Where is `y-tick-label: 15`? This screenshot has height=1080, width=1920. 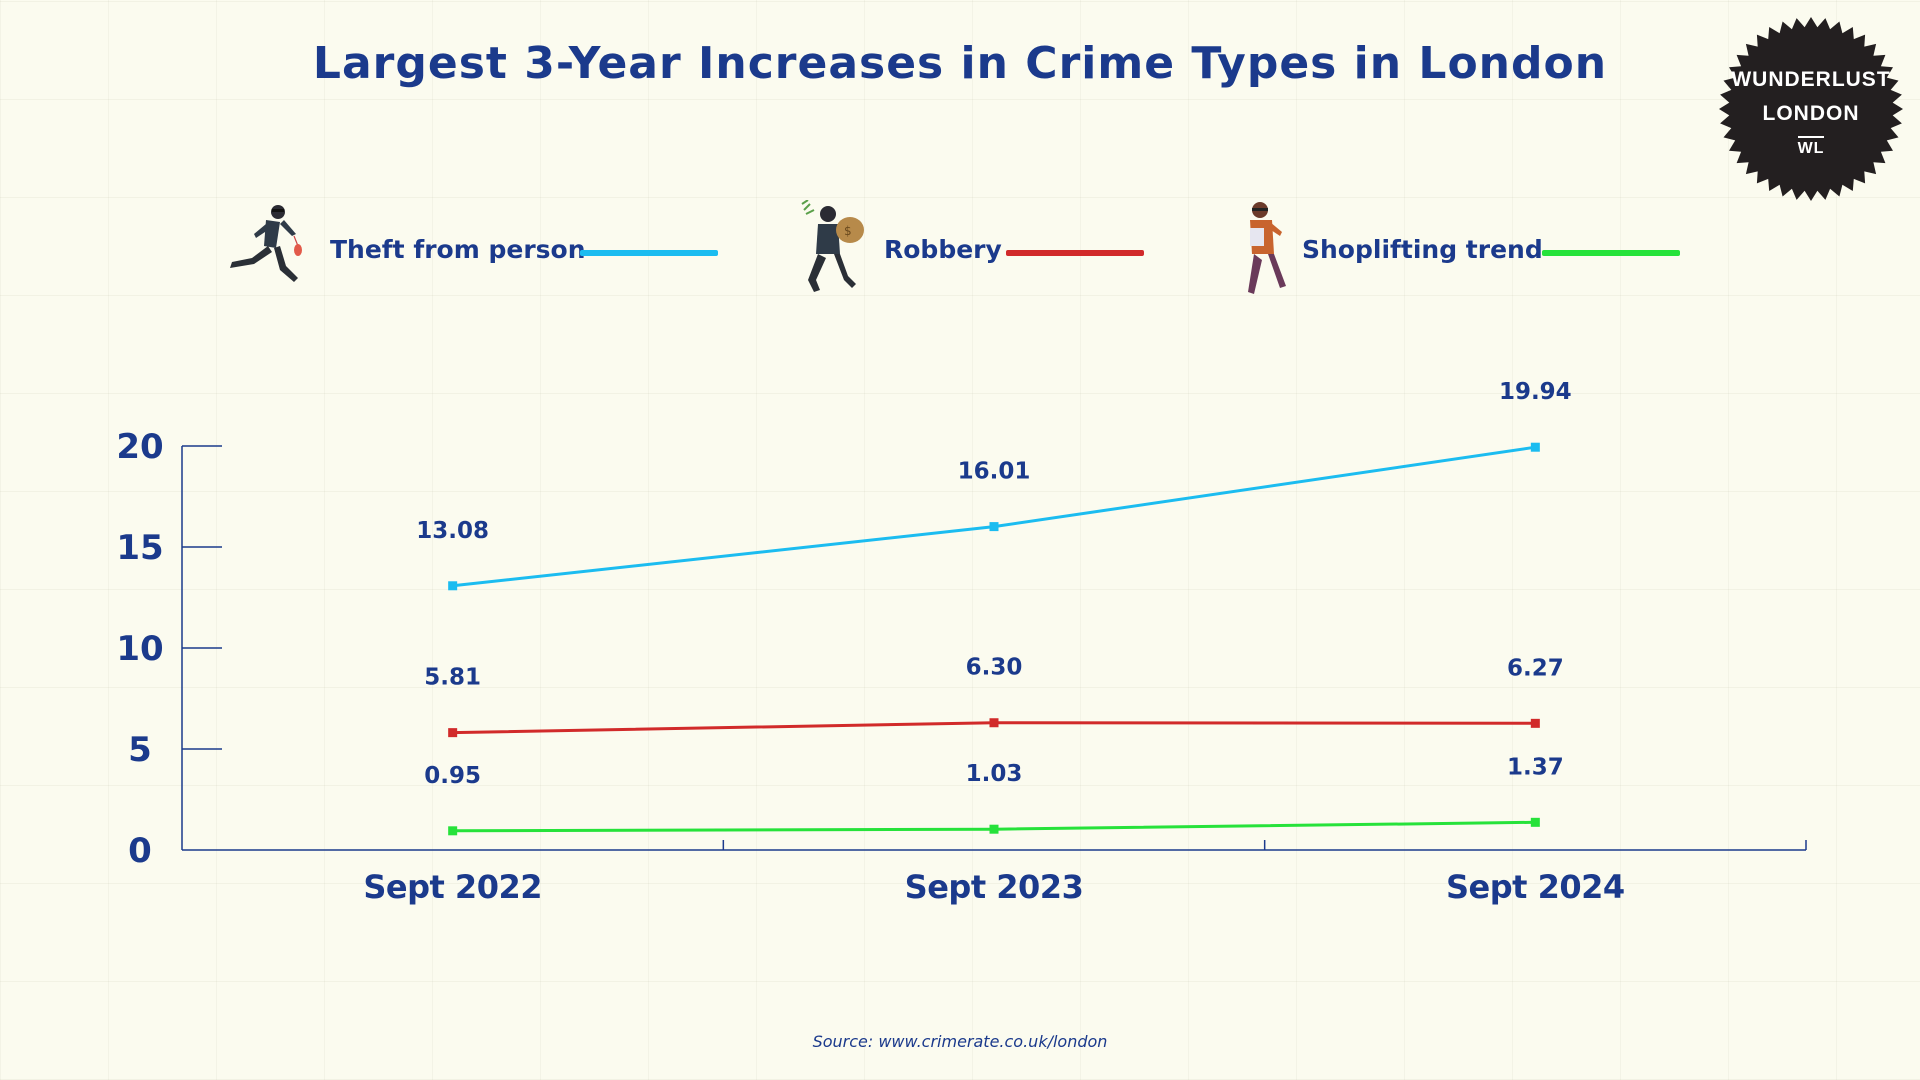
y-tick-label: 15 is located at coordinates (139, 548).